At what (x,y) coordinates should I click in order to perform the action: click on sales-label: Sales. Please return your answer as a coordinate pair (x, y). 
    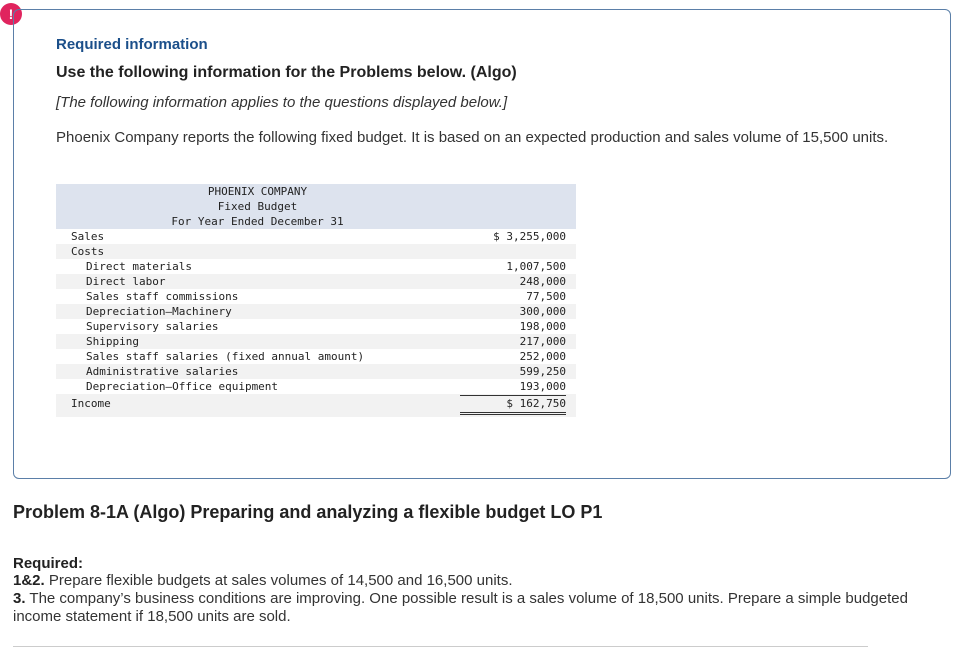
    Looking at the image, I should click on (88, 236).